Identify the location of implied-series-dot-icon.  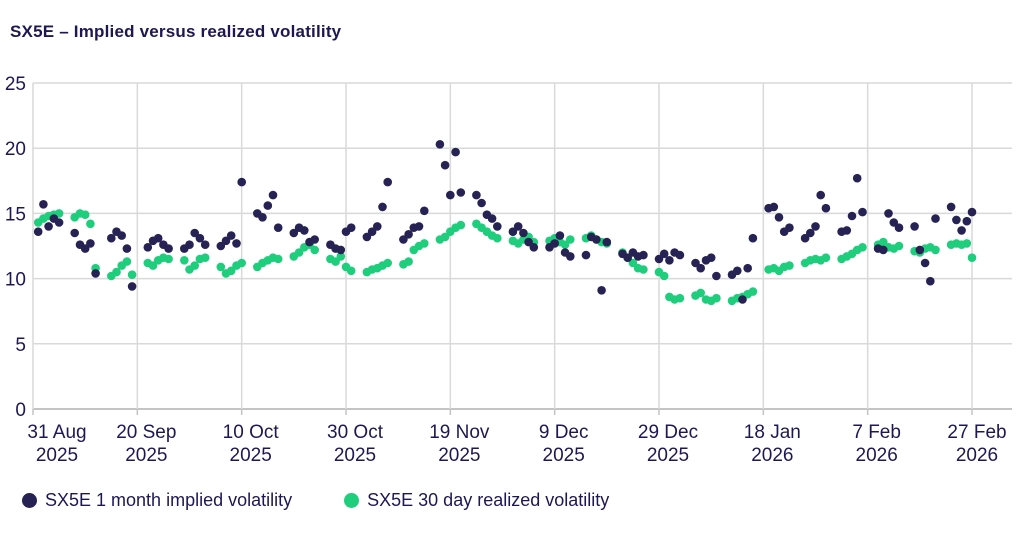
(29, 500).